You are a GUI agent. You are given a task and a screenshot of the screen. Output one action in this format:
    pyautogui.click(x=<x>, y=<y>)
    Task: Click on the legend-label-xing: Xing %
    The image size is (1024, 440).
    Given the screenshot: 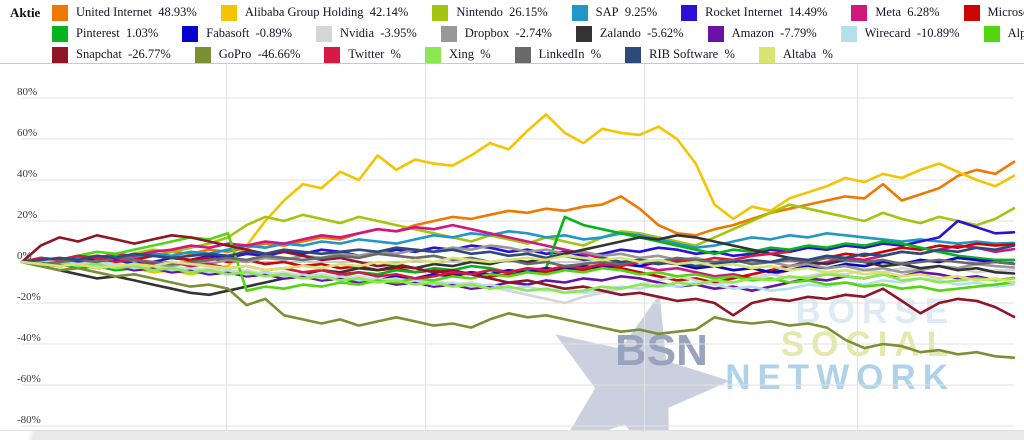 What is the action you would take?
    pyautogui.click(x=469, y=54)
    